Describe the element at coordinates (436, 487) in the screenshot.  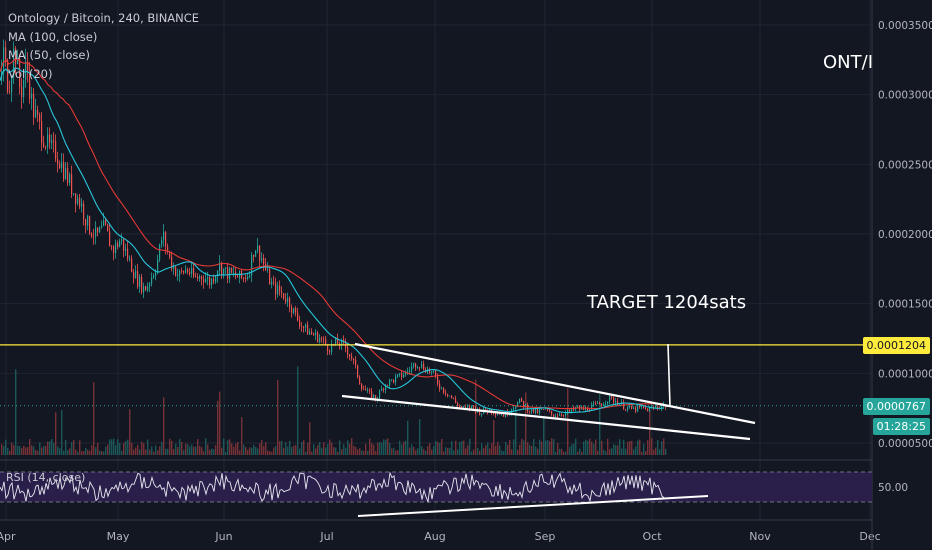
I see `rsi-band` at that location.